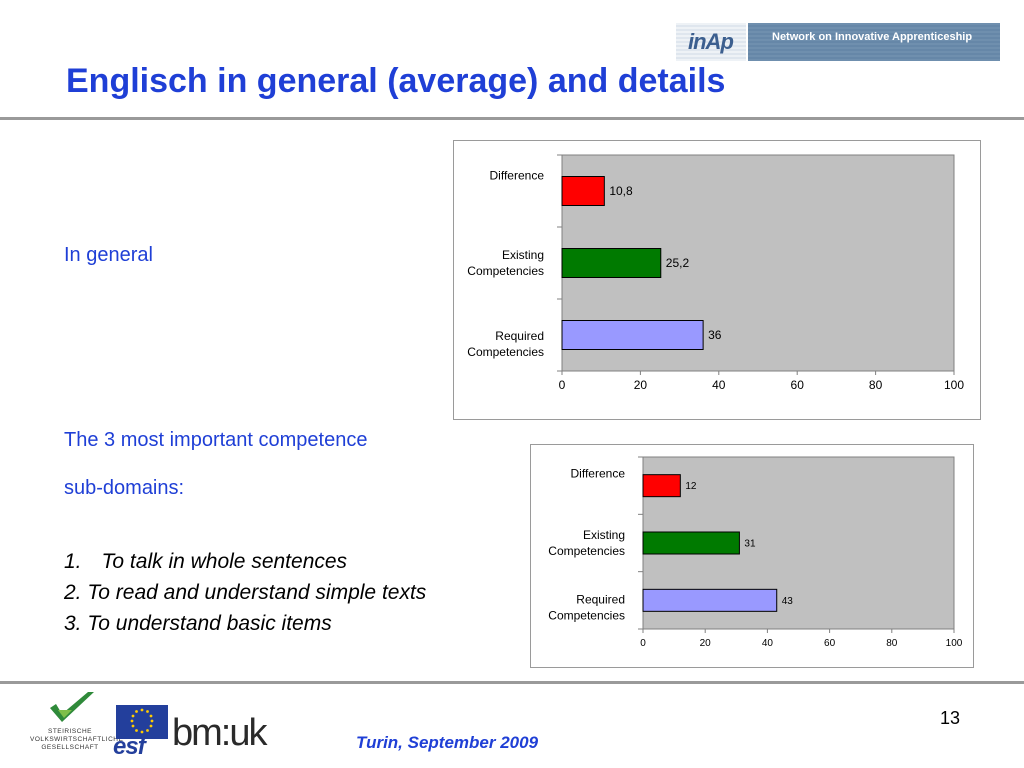  What do you see at coordinates (788, 601) in the screenshot?
I see `data-label: 43` at bounding box center [788, 601].